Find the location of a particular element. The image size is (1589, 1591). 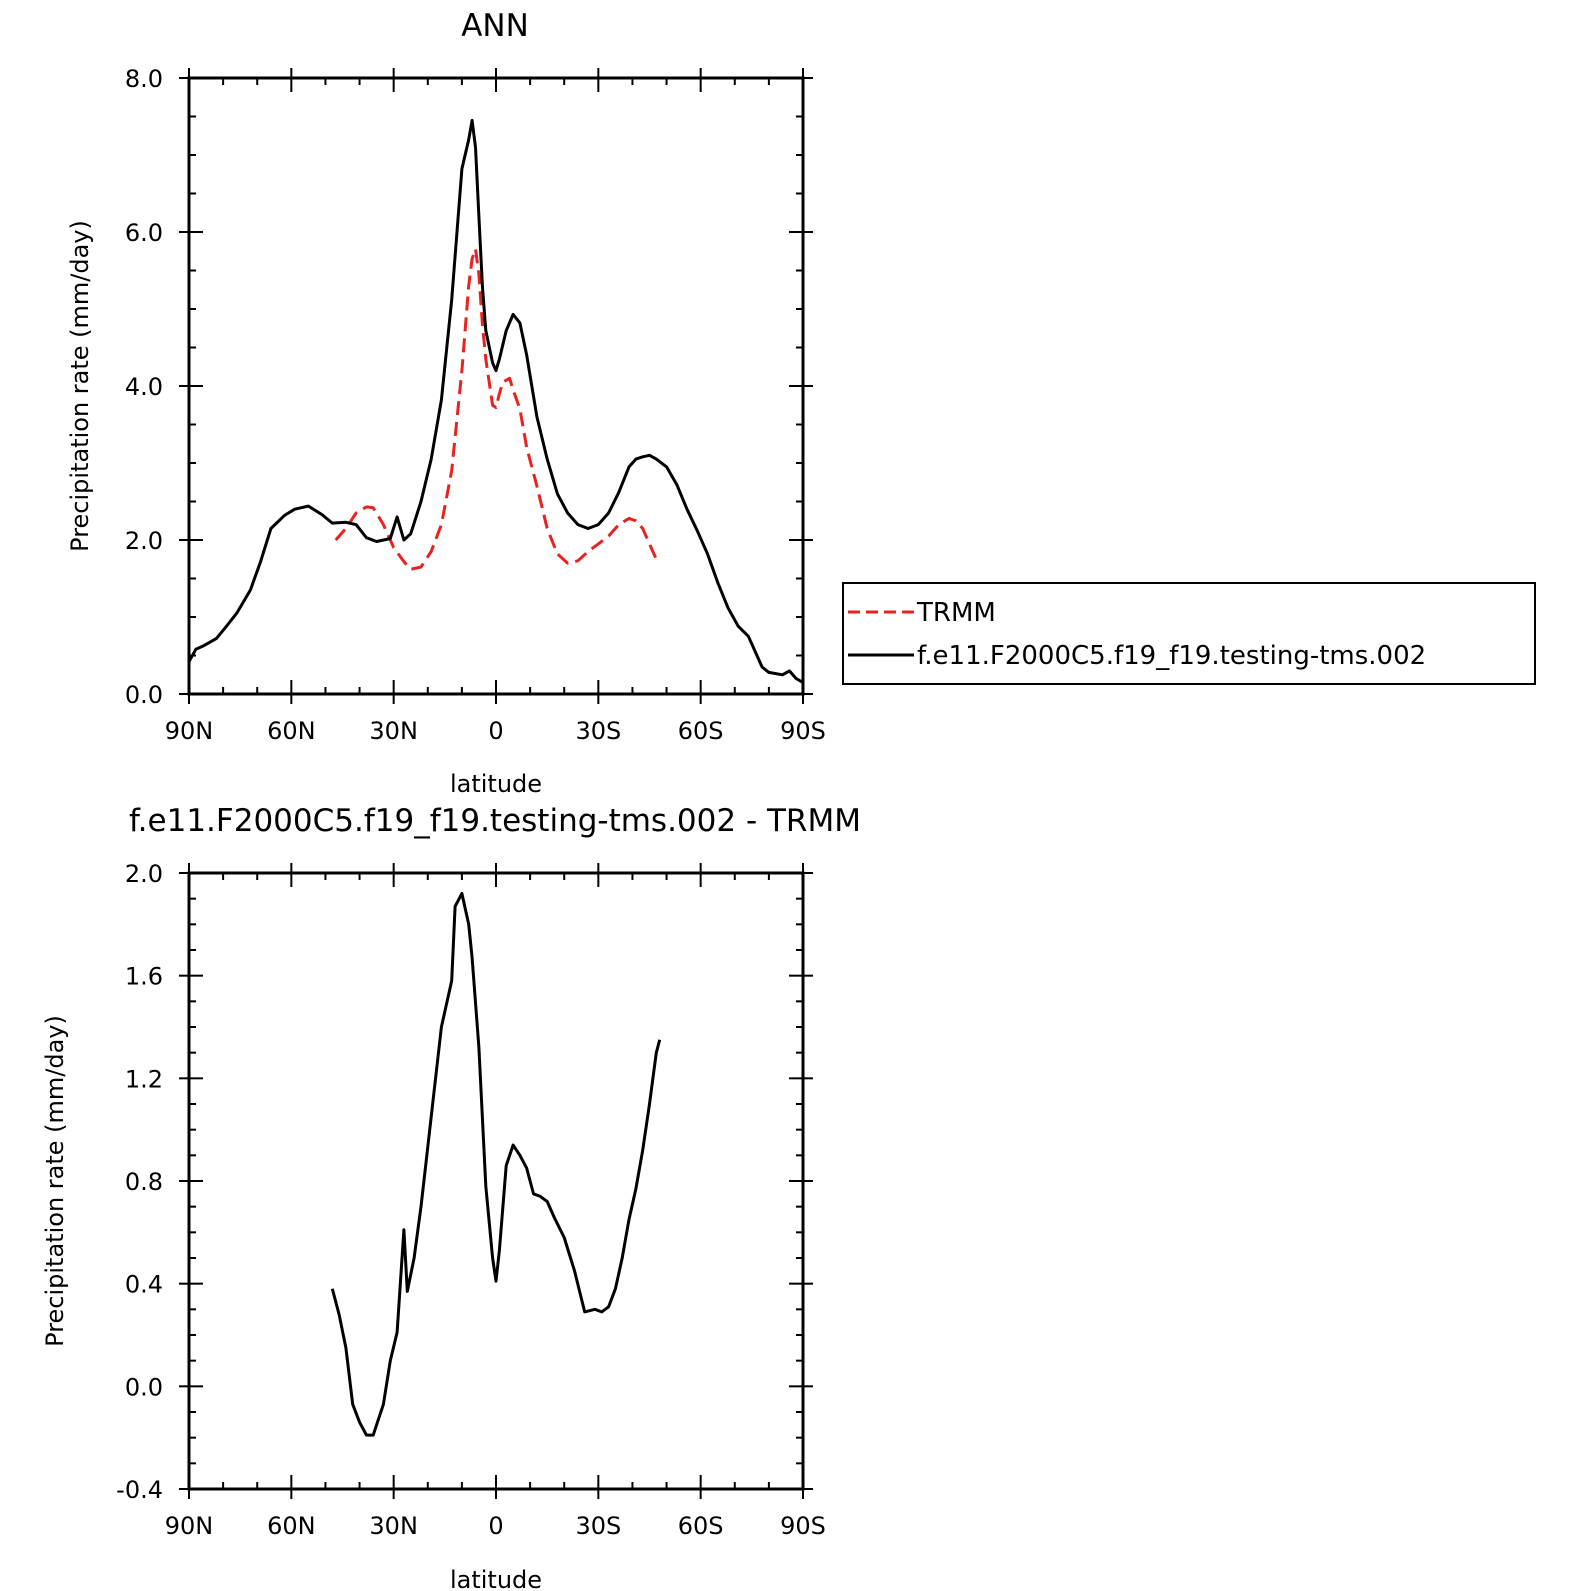

legend-label-model: f.e11.F2000C5.f19_f19.testing-tms.002 is located at coordinates (1171, 656).